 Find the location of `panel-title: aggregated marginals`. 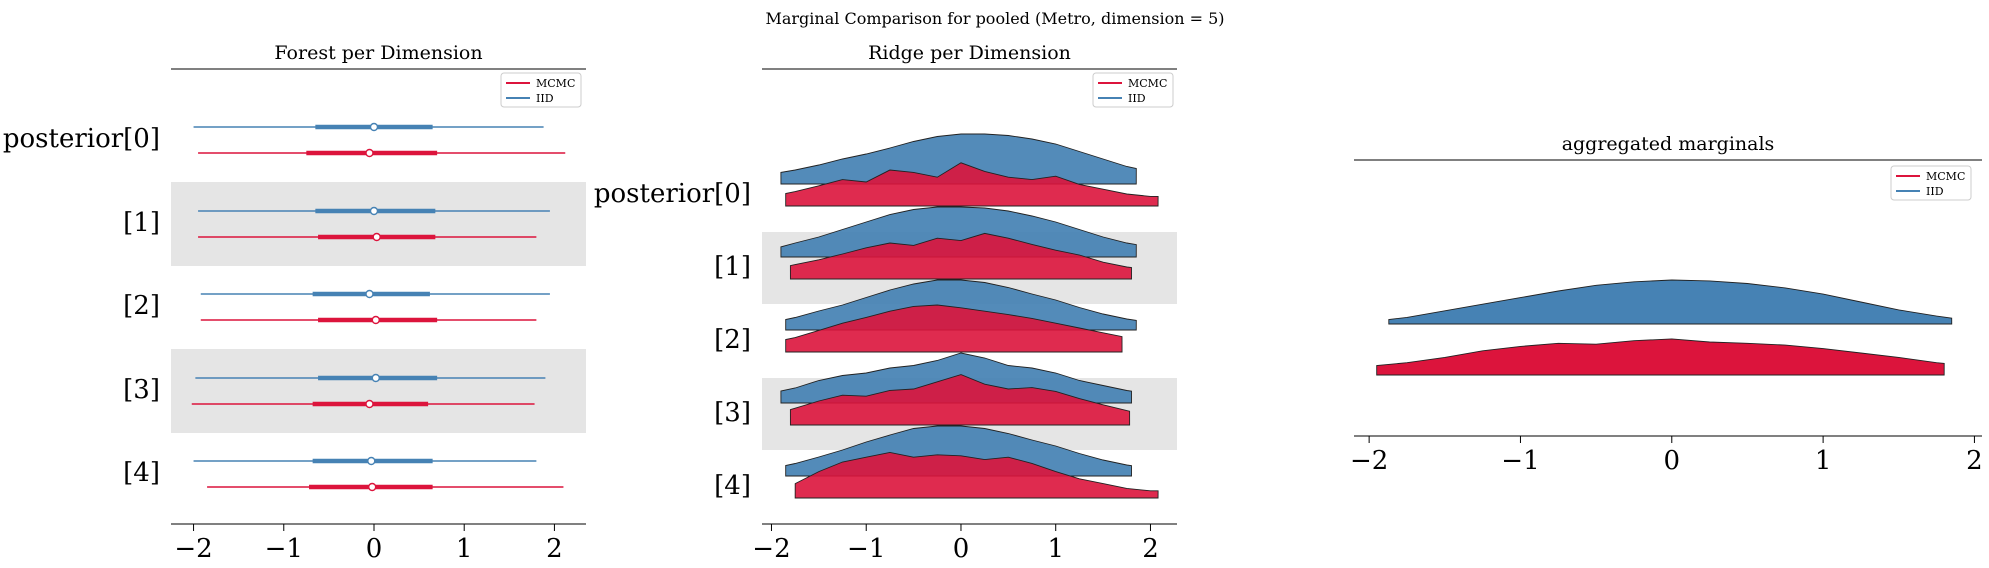

panel-title: aggregated marginals is located at coordinates (1668, 144).